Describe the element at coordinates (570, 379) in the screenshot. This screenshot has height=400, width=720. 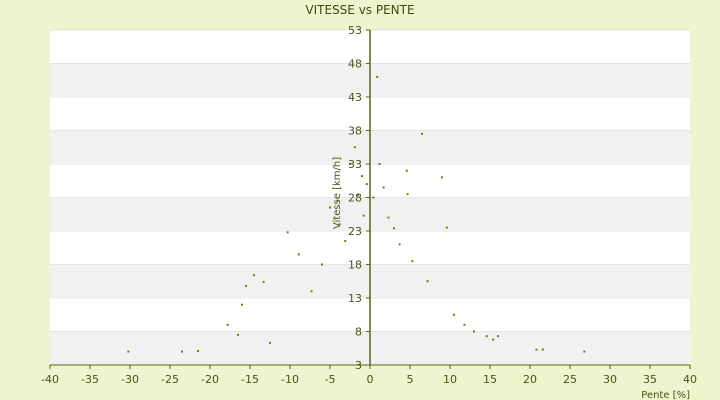
I see `x-tick-label: 25` at that location.